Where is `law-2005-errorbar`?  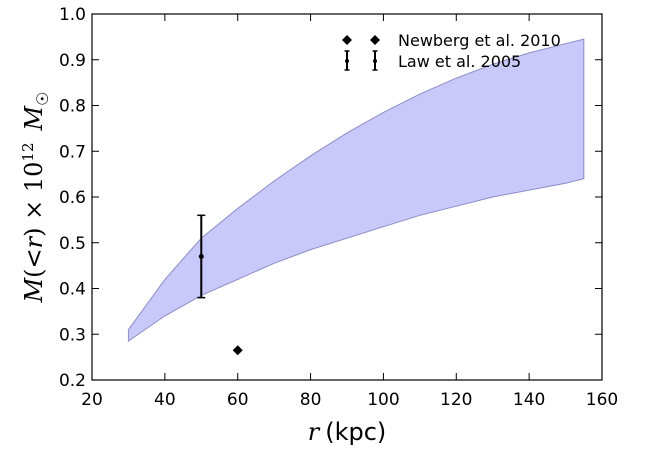 law-2005-errorbar is located at coordinates (201, 256).